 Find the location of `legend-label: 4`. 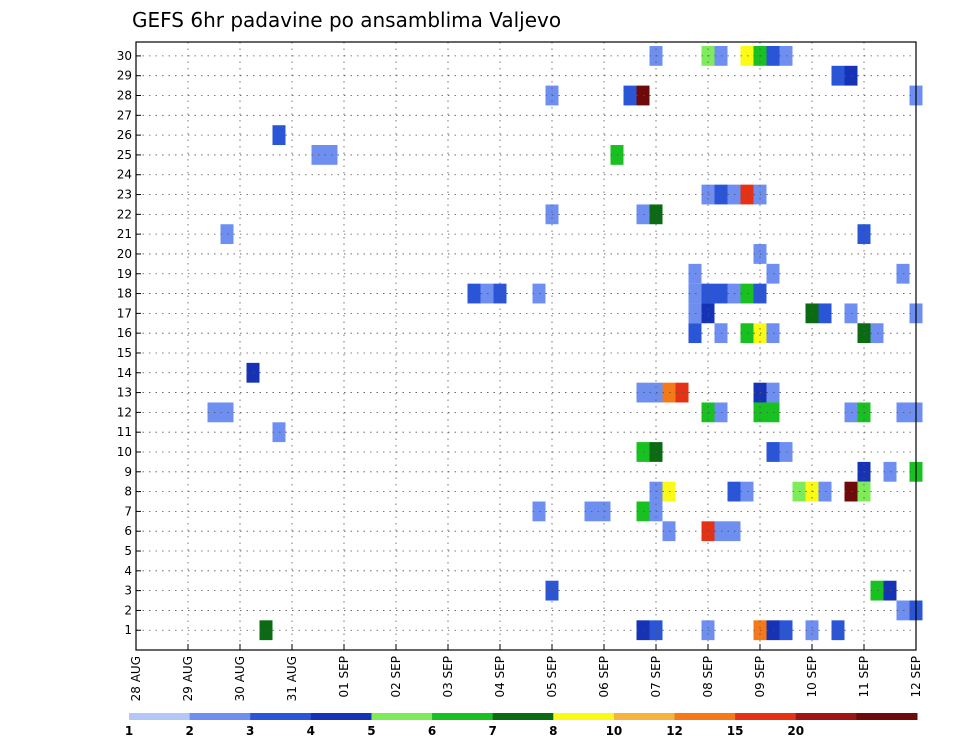

legend-label: 4 is located at coordinates (311, 731).